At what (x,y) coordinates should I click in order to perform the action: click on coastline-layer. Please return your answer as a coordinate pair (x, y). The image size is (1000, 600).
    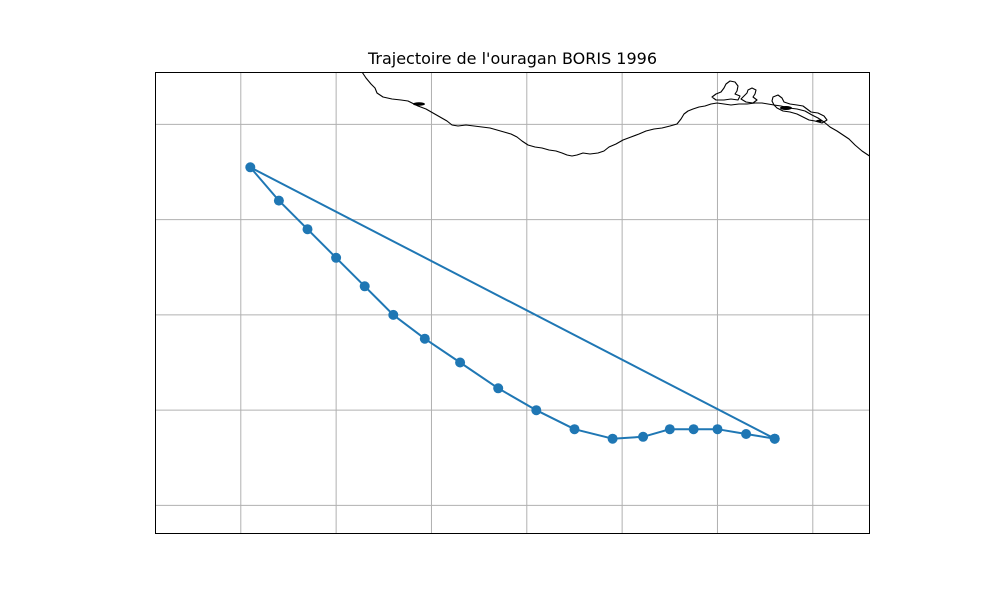
    Looking at the image, I should click on (615, 114).